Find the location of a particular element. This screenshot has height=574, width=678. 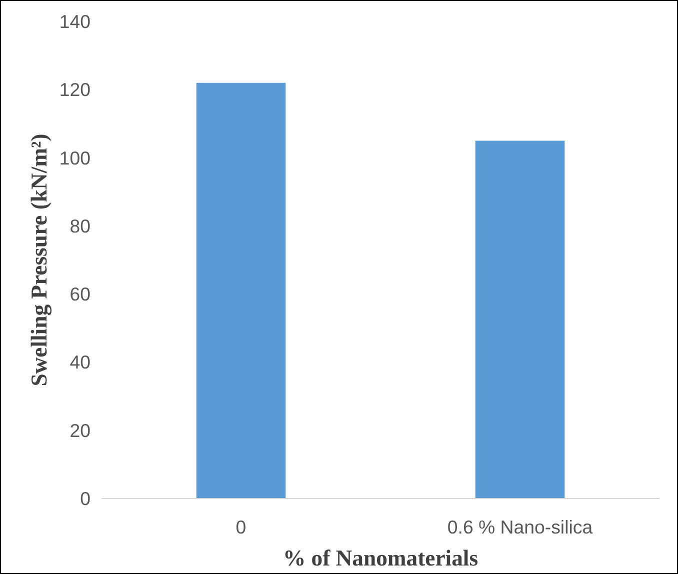

y-tick-label: 40 is located at coordinates (80, 362).